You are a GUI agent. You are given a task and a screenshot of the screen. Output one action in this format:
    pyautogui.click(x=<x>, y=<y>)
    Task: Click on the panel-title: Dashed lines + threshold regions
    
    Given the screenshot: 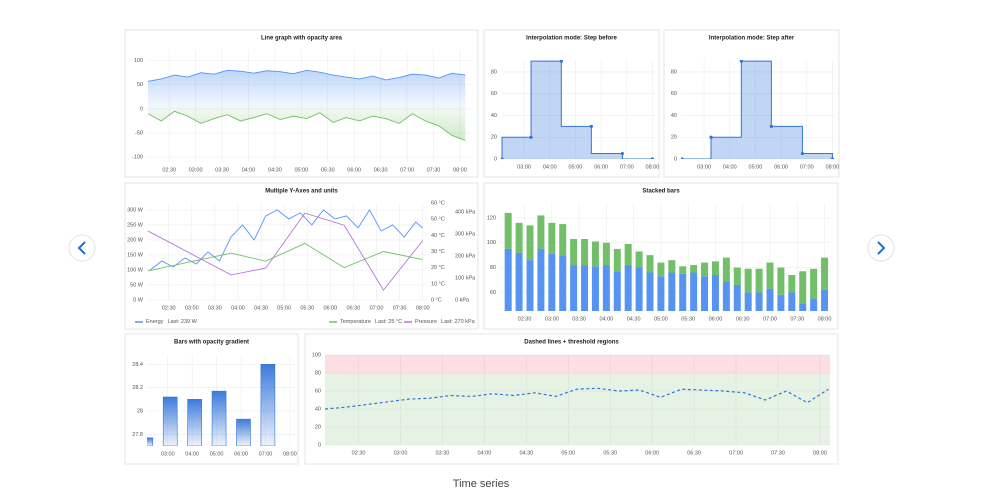 What is the action you would take?
    pyautogui.click(x=571, y=343)
    